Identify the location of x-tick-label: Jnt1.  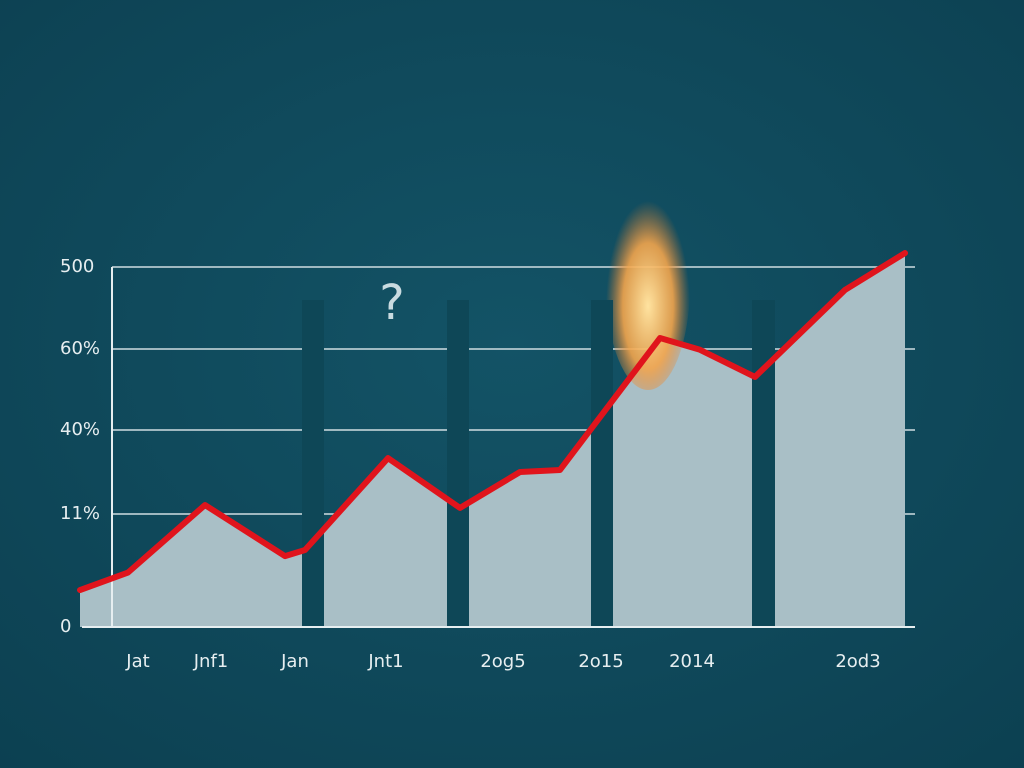
(385, 661).